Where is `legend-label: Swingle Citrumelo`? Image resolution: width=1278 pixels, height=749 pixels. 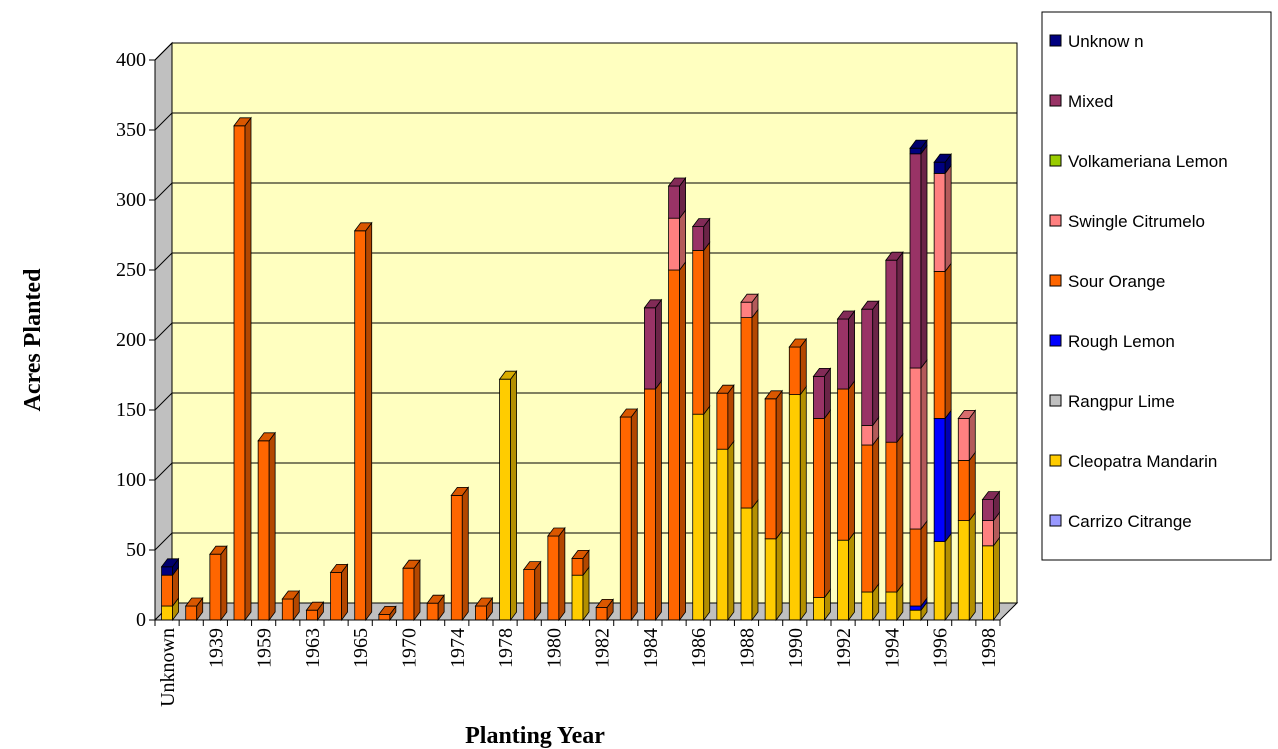
legend-label: Swingle Citrumelo is located at coordinates (1136, 221).